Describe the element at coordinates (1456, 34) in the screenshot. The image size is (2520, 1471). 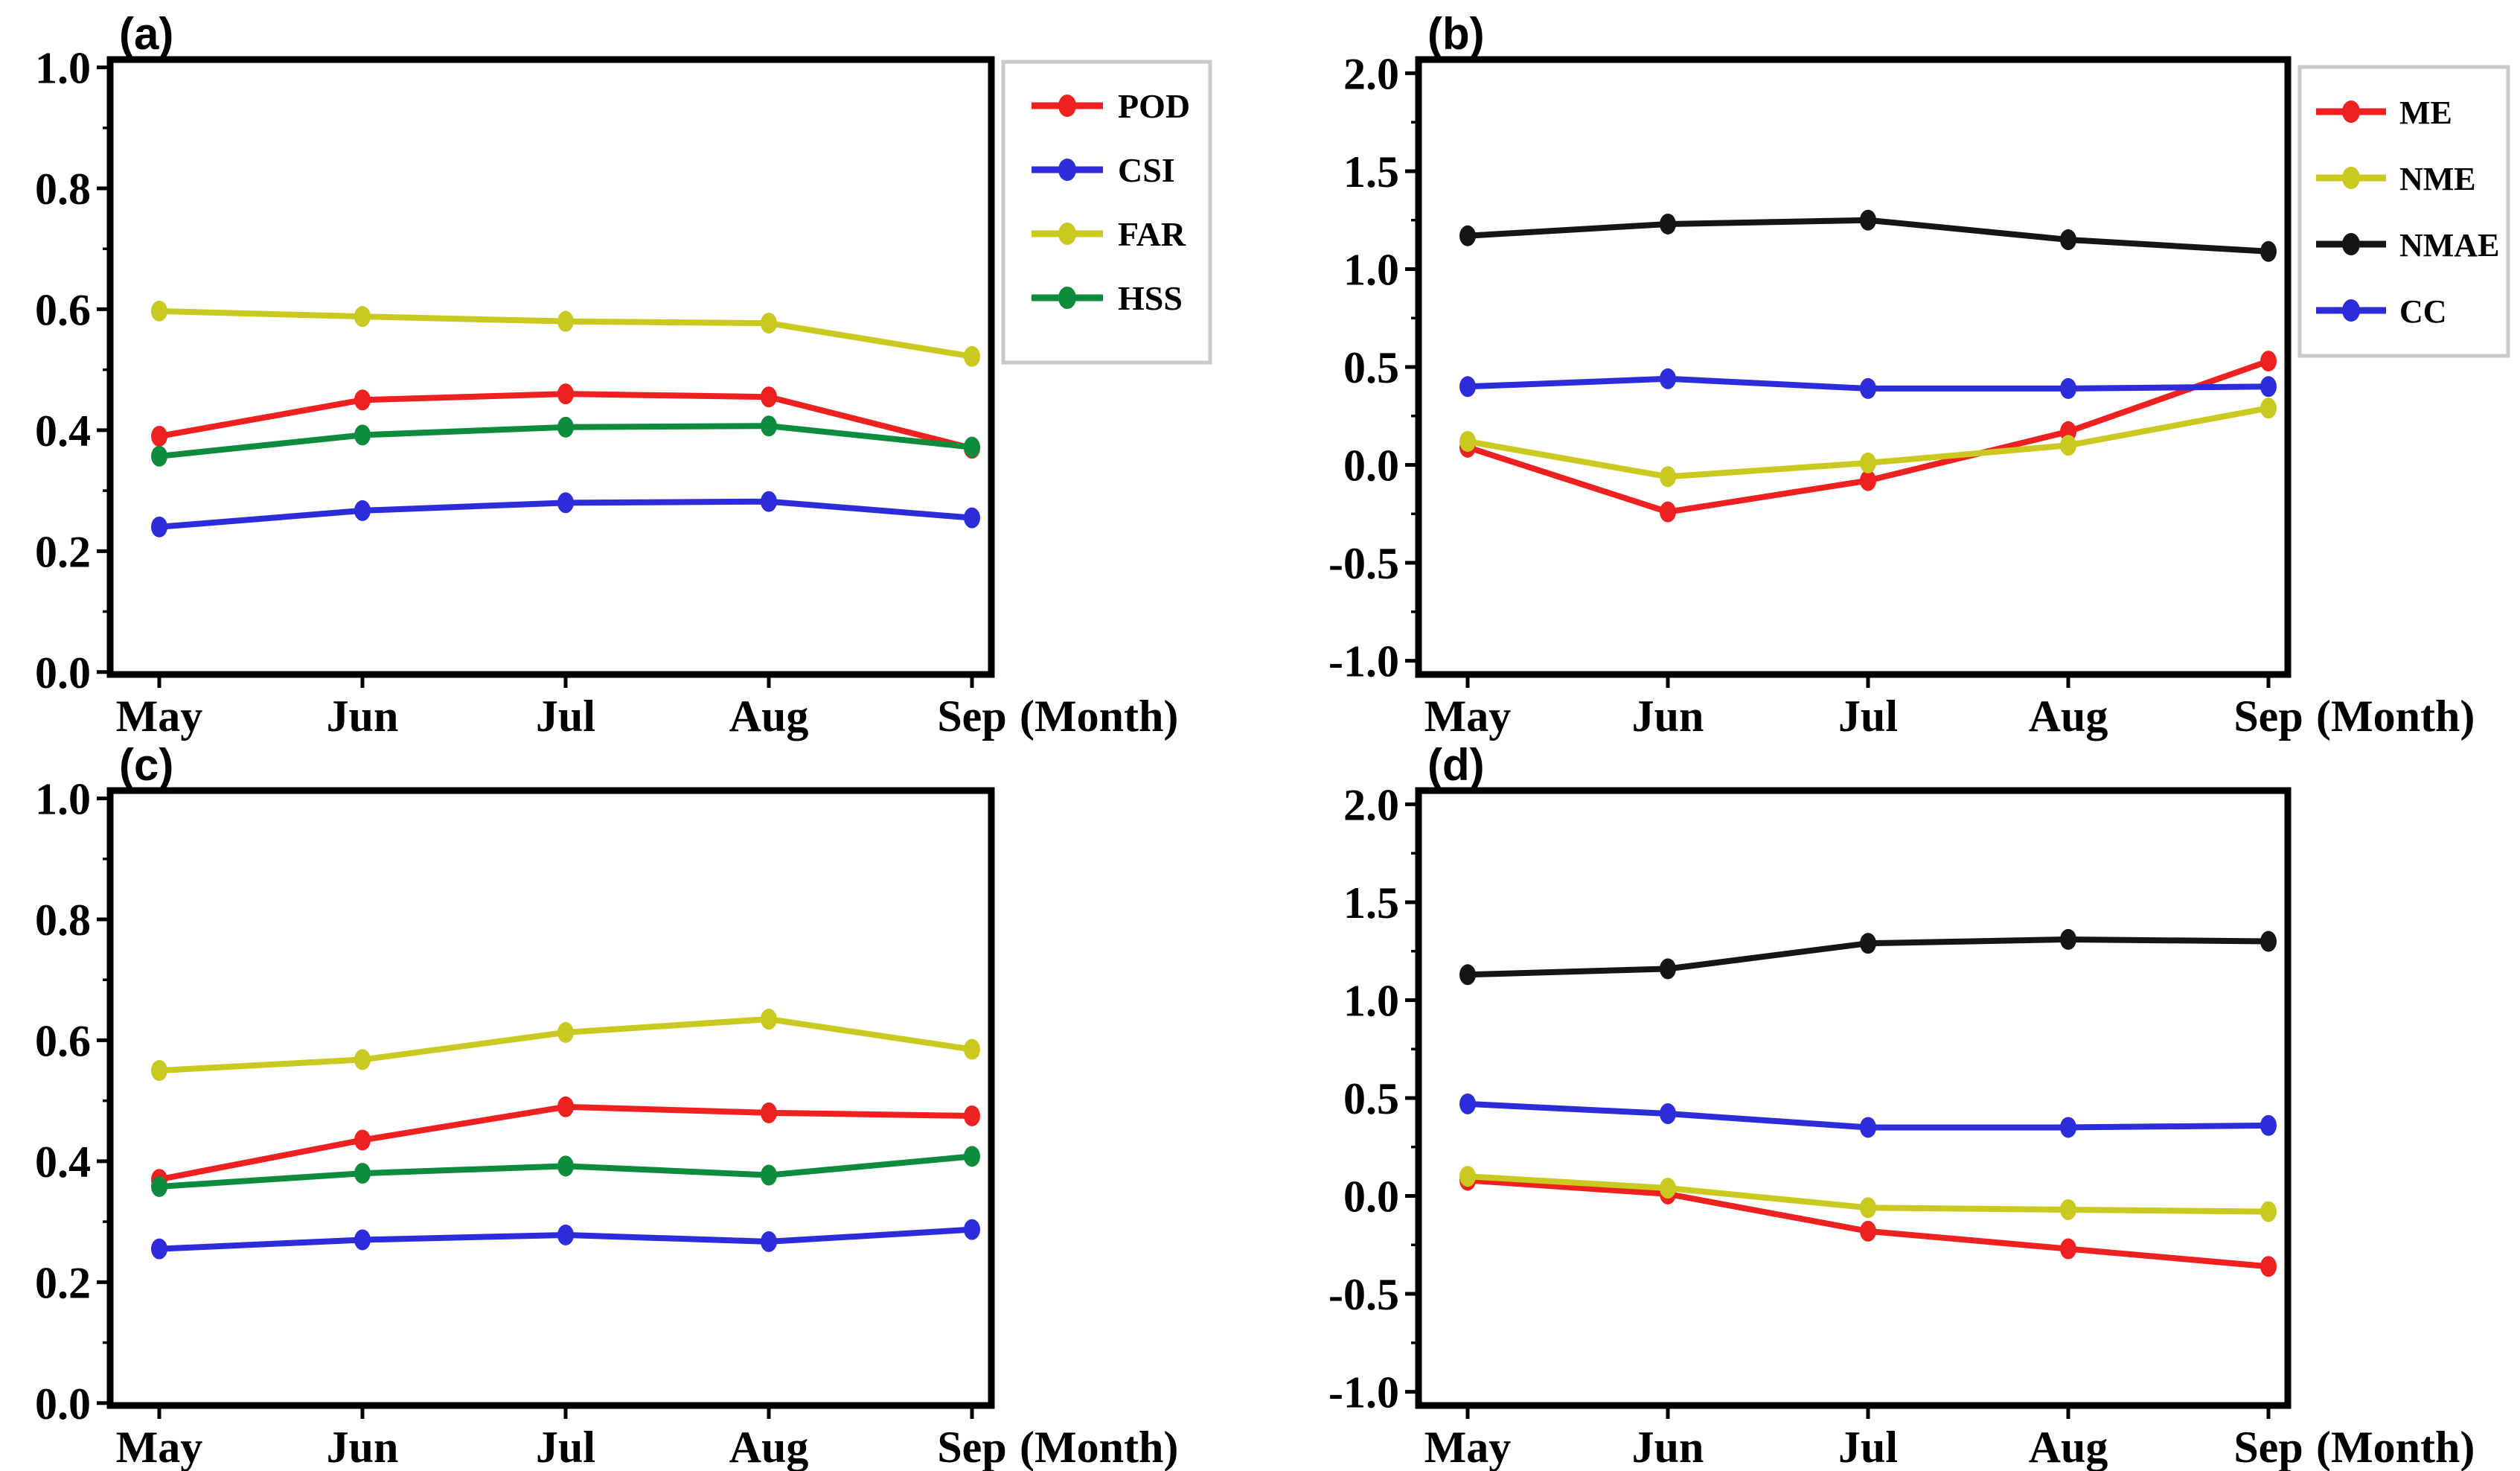
I see `panel-b-label: (b)` at that location.